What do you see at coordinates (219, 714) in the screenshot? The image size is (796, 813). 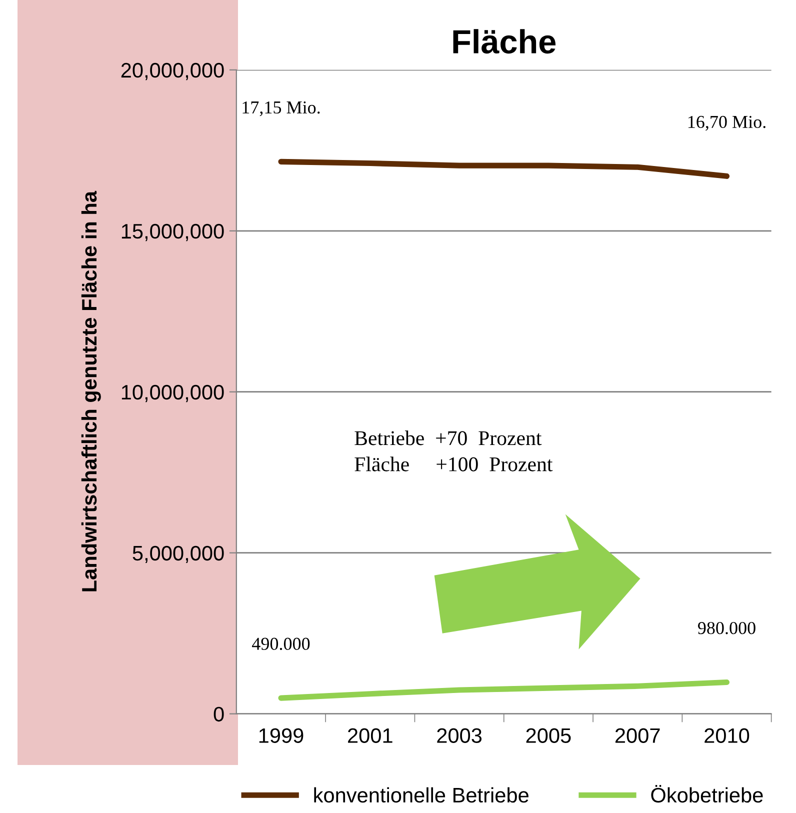 I see `y-tick-label: 0` at bounding box center [219, 714].